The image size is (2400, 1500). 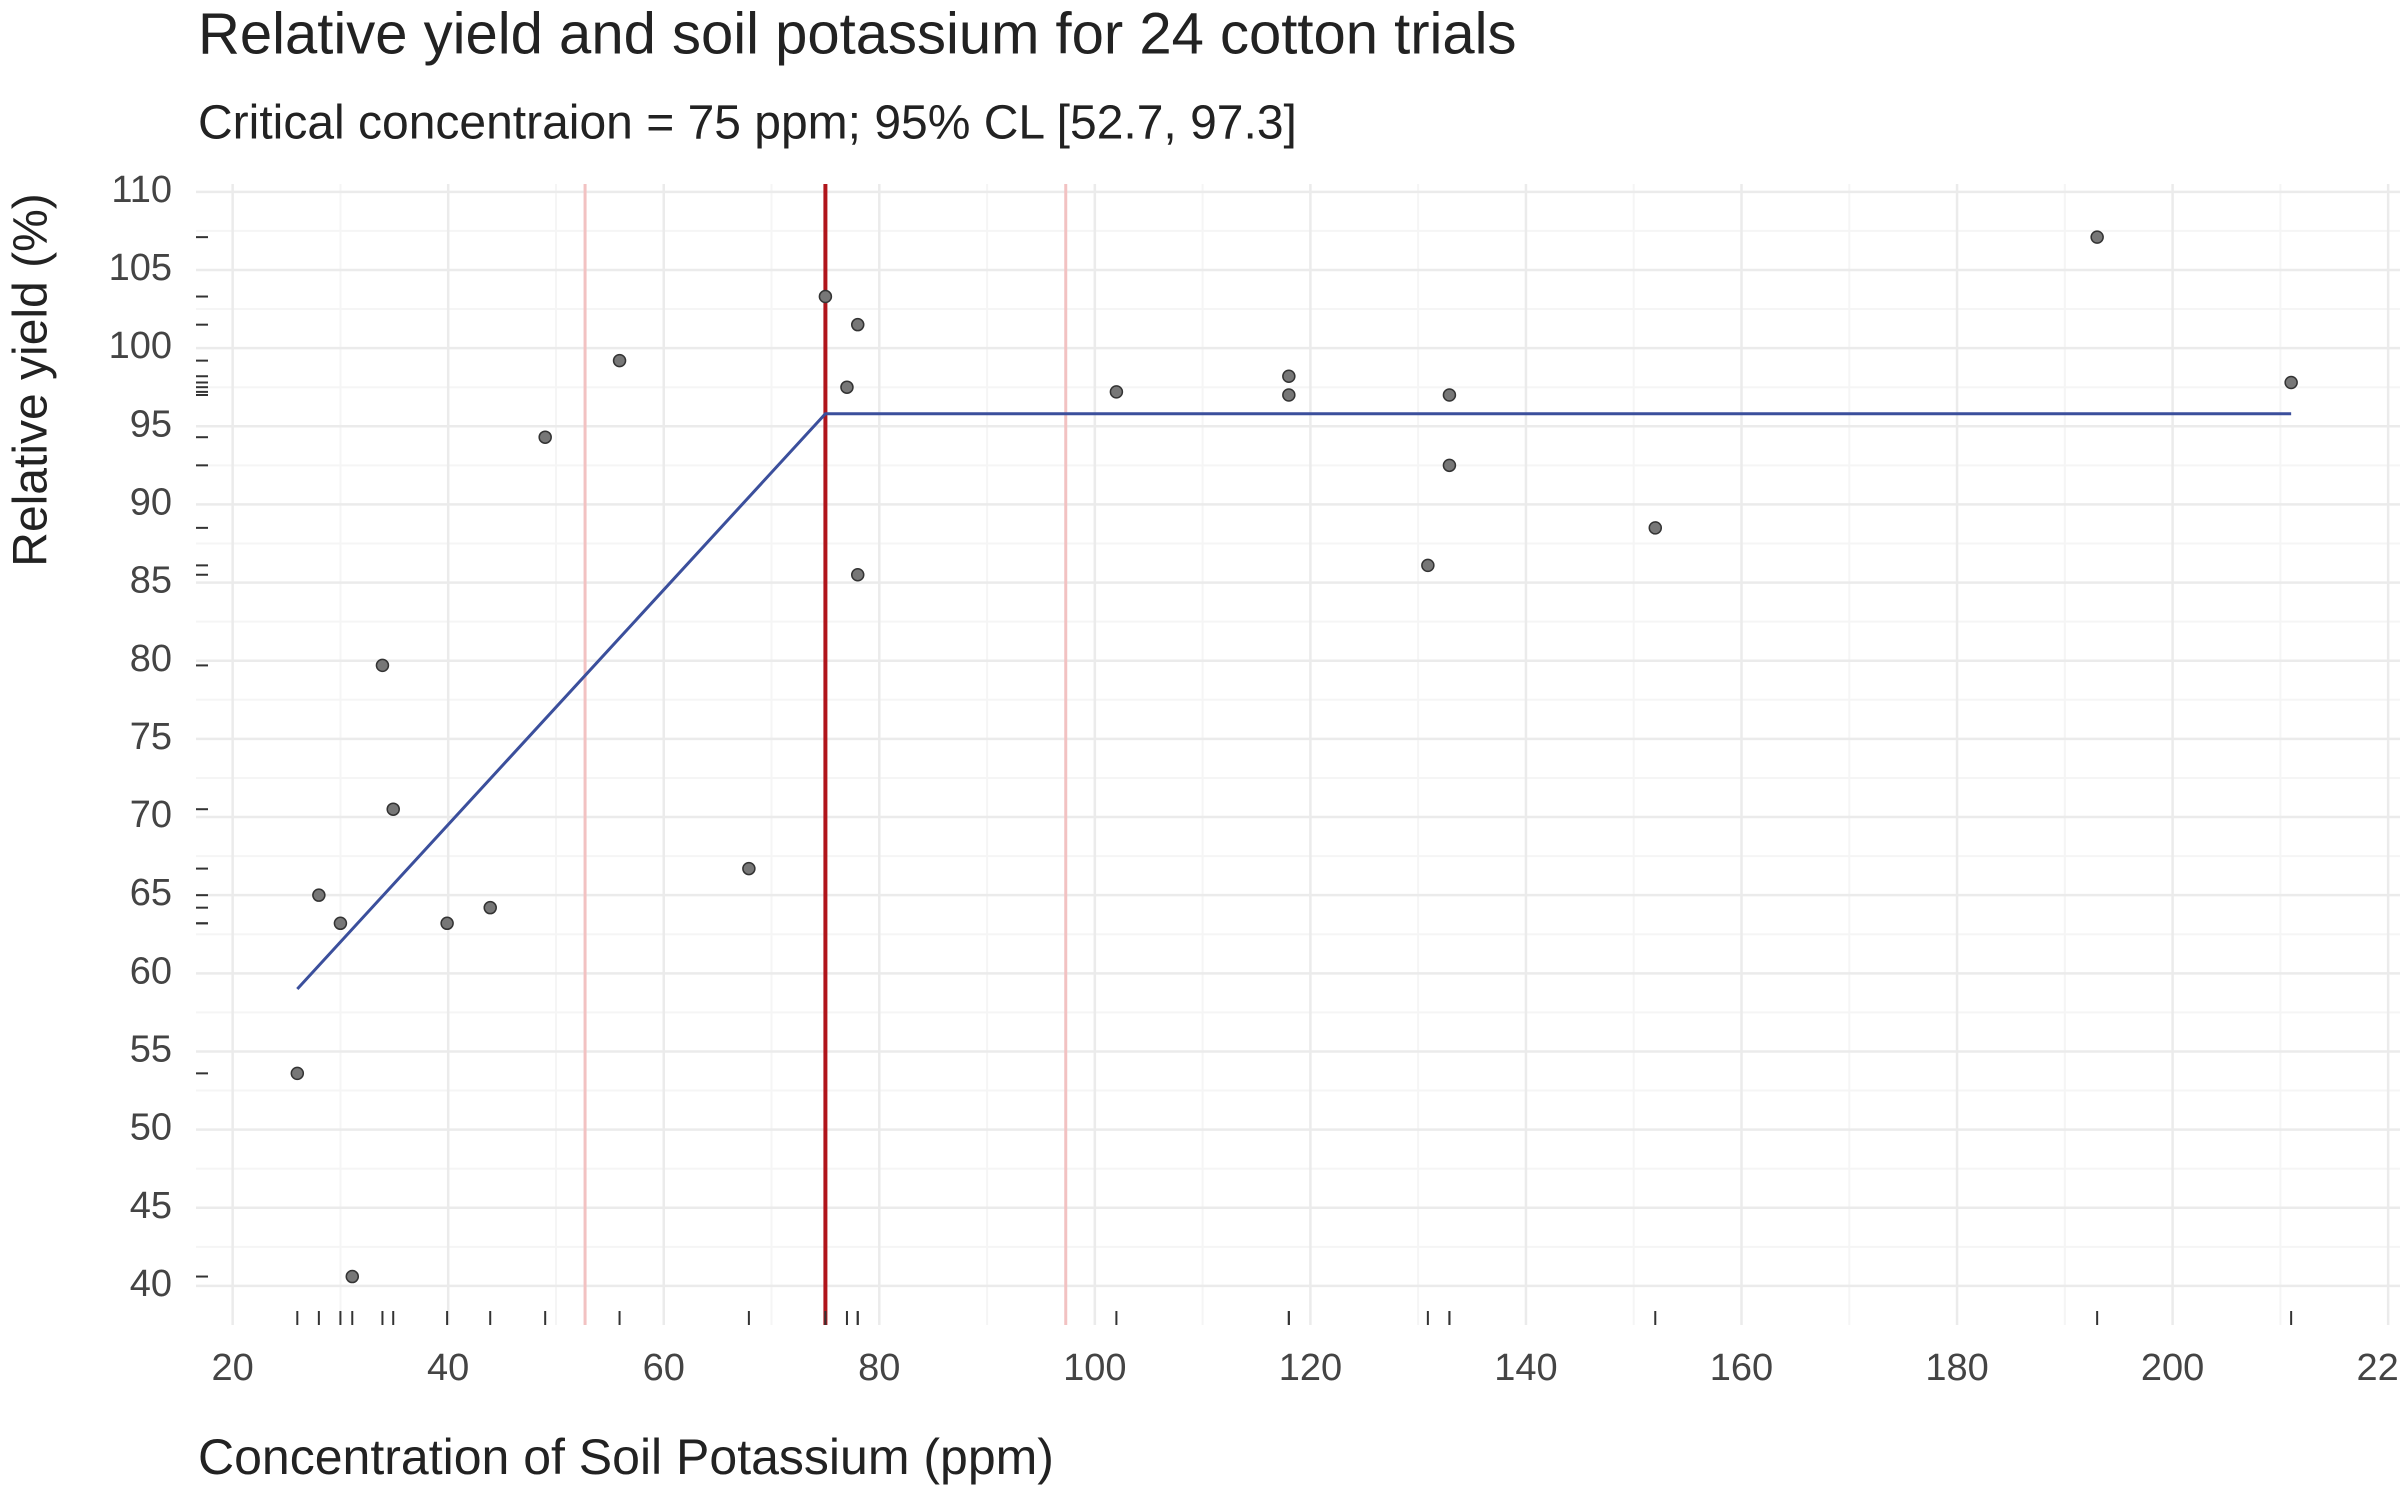 I want to click on y-tick-label: 90, so click(x=151, y=502).